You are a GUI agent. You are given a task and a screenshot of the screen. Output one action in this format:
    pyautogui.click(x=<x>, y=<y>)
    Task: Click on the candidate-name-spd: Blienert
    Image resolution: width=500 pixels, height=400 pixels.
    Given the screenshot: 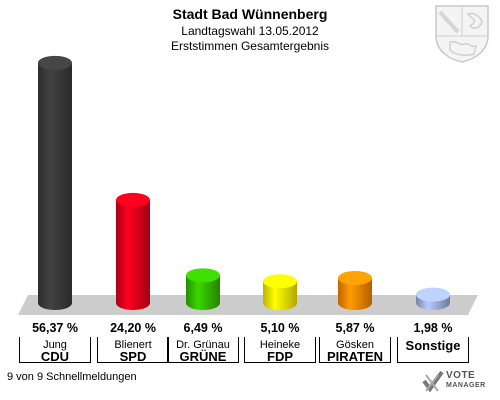 What is the action you would take?
    pyautogui.click(x=133, y=345)
    